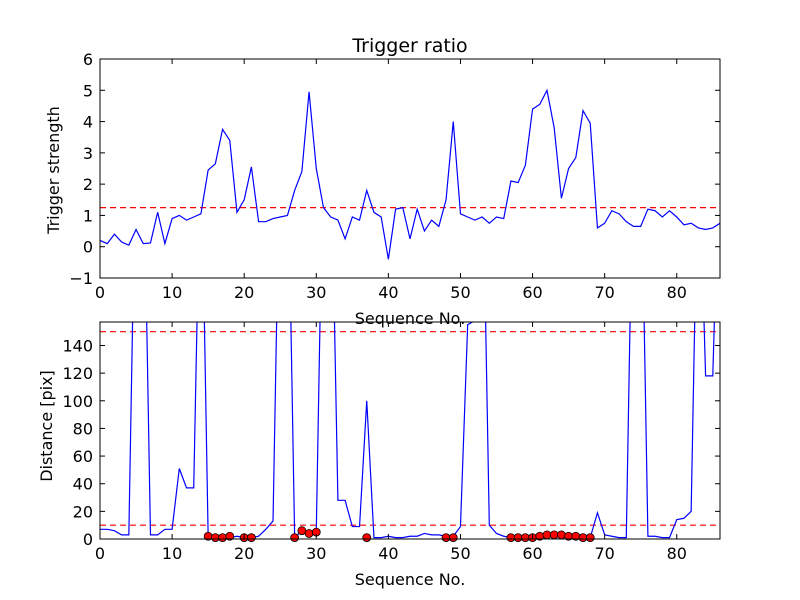  What do you see at coordinates (83, 484) in the screenshot?
I see `y-tick-label: 40` at bounding box center [83, 484].